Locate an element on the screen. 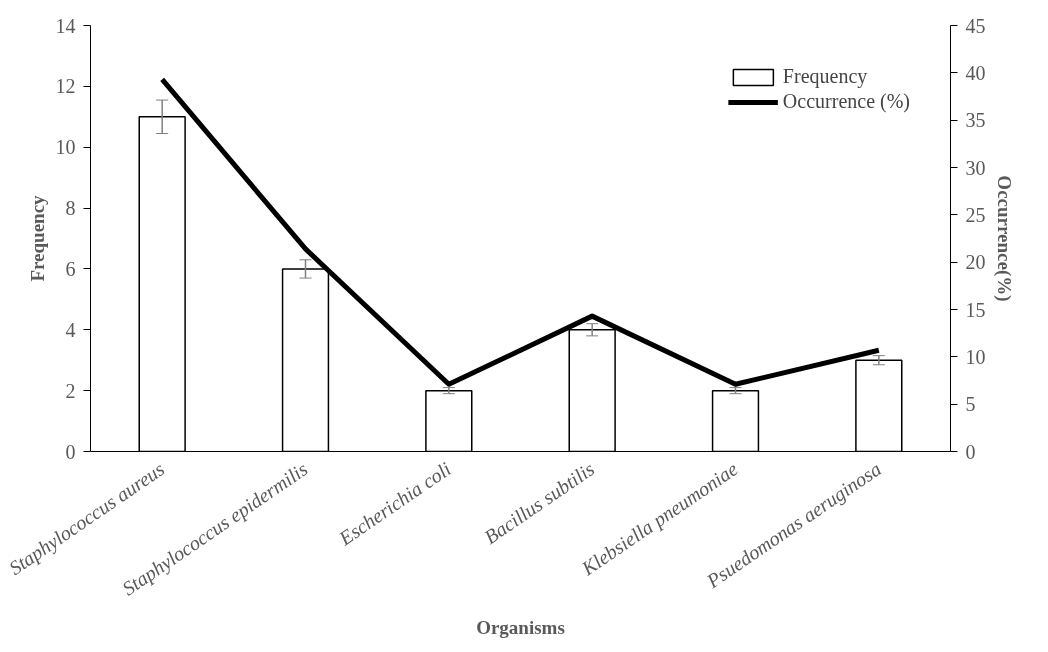  y-tick-label: 0 is located at coordinates (70, 451).